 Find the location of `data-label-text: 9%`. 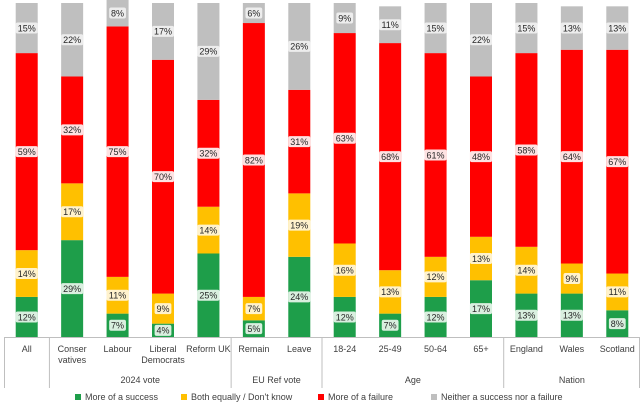

data-label-text: 9% is located at coordinates (162, 309).